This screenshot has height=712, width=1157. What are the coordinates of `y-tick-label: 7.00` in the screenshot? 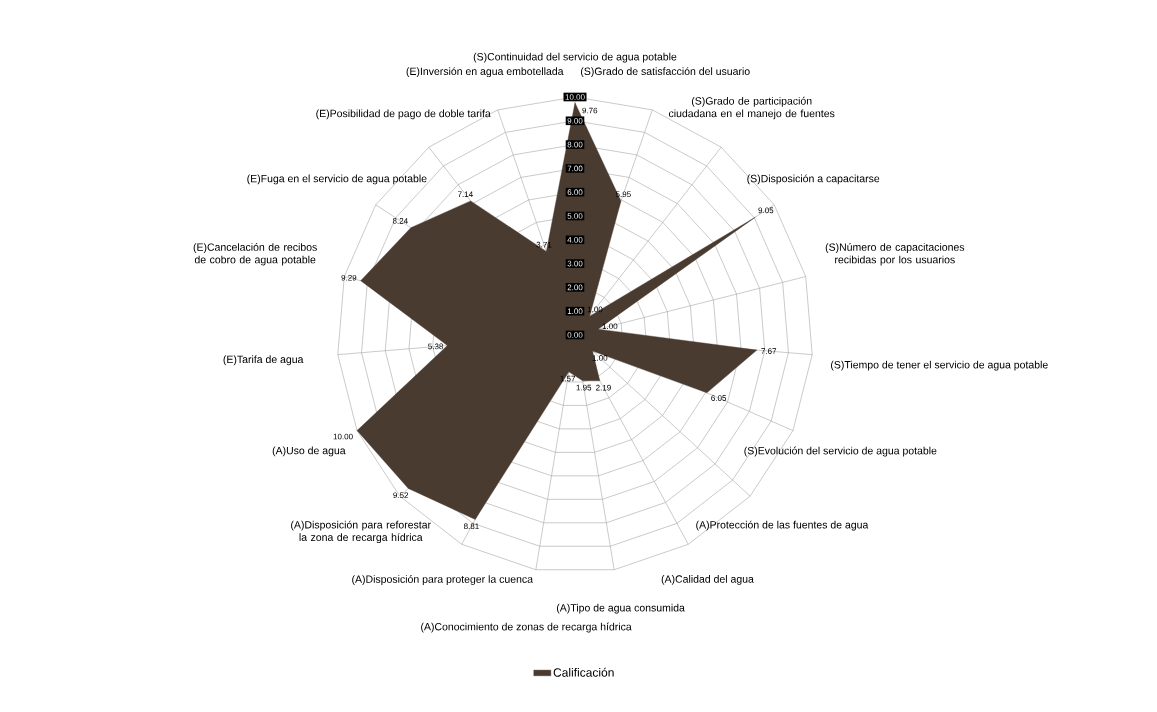 It's located at (575, 168).